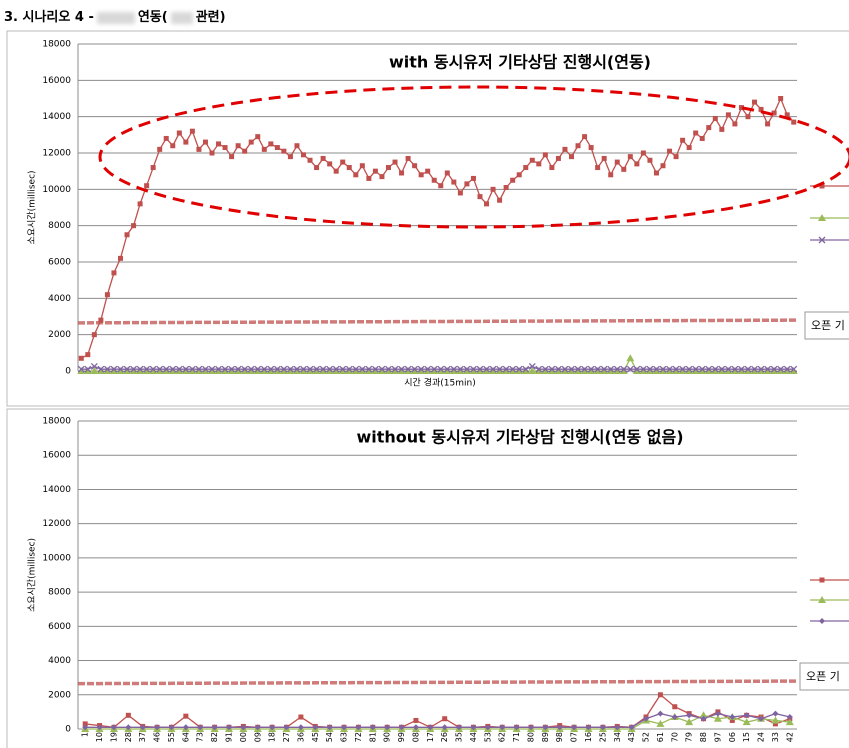 Image resolution: width=849 pixels, height=748 pixels. I want to click on header-text: 연동(, so click(152, 17).